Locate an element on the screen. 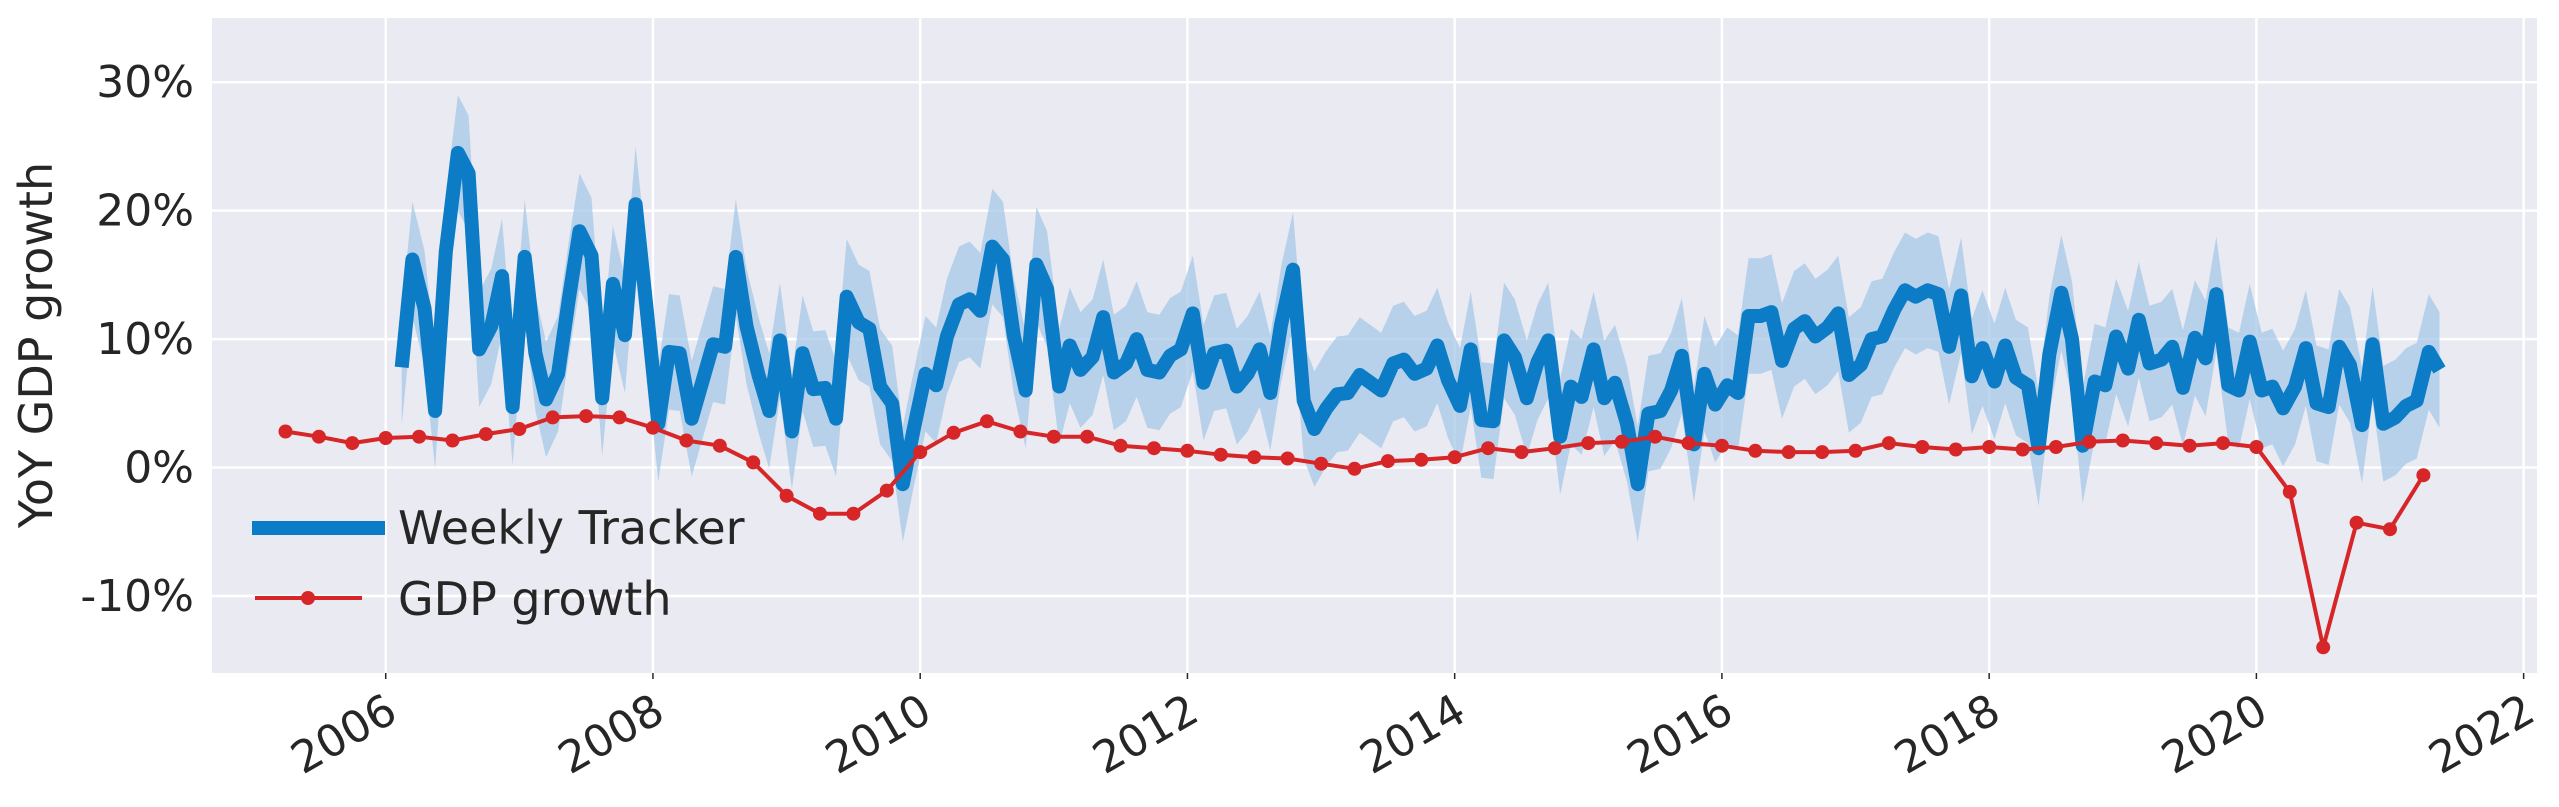  y-tick-label: 30% is located at coordinates (145, 82).